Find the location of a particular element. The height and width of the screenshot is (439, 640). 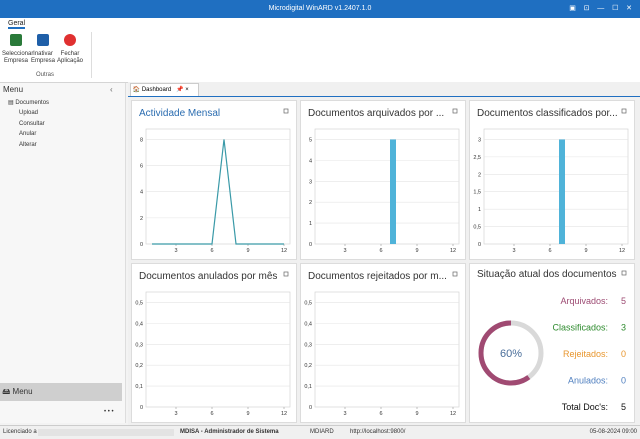

line-series is located at coordinates (218, 192).